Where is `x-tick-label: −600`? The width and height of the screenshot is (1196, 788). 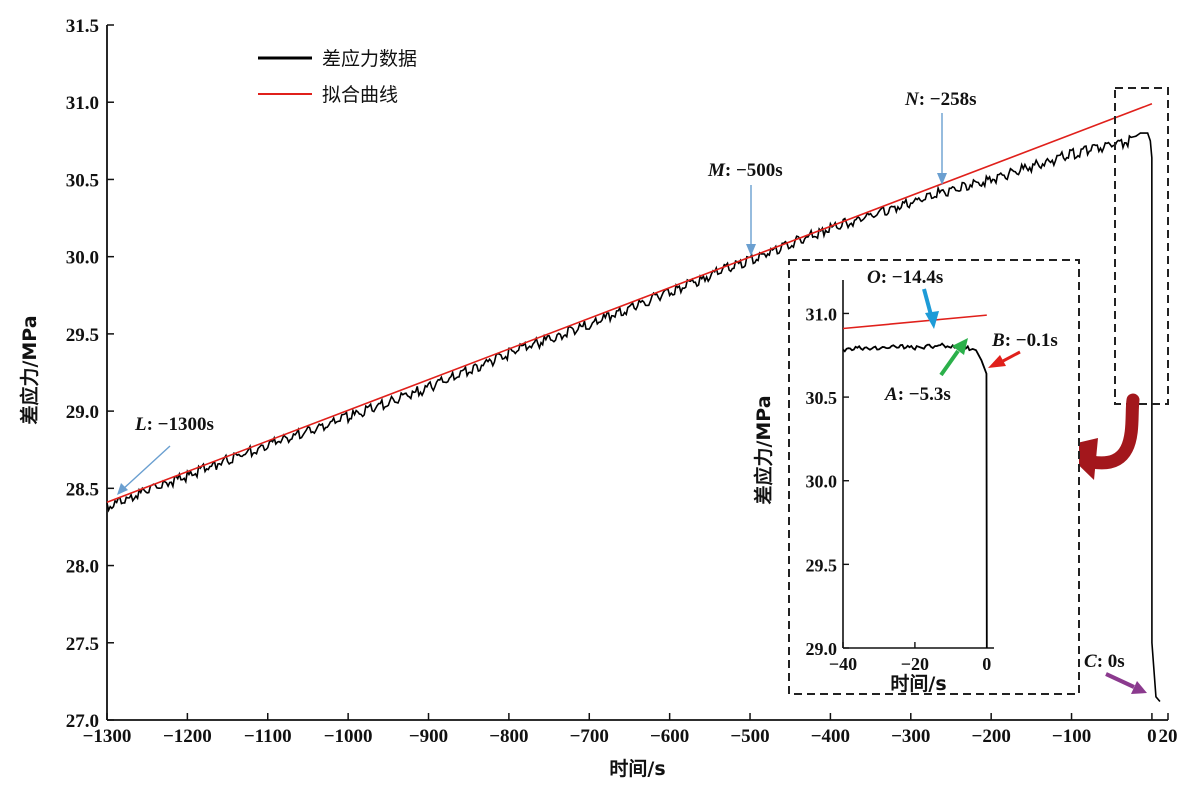
x-tick-label: −600 is located at coordinates (669, 736).